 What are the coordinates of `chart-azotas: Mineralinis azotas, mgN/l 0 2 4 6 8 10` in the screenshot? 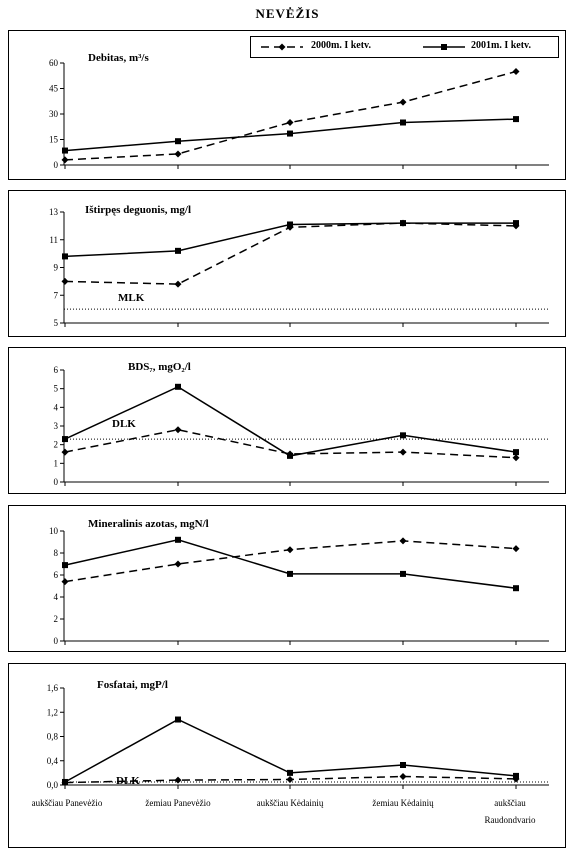 It's located at (299, 582).